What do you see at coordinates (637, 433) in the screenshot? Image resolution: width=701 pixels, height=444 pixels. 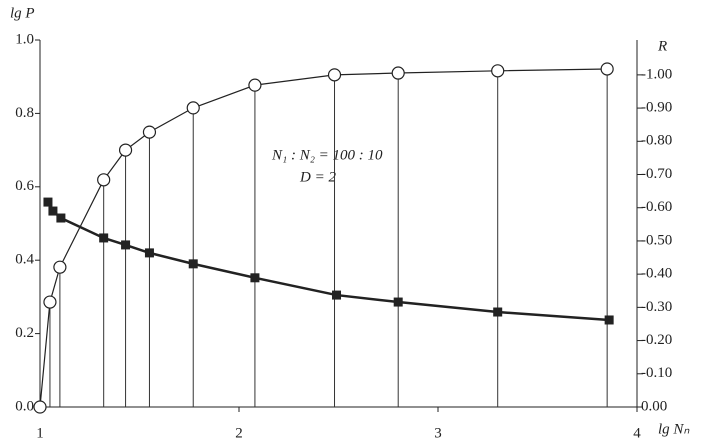 I see `x-tick-label: 4` at bounding box center [637, 433].